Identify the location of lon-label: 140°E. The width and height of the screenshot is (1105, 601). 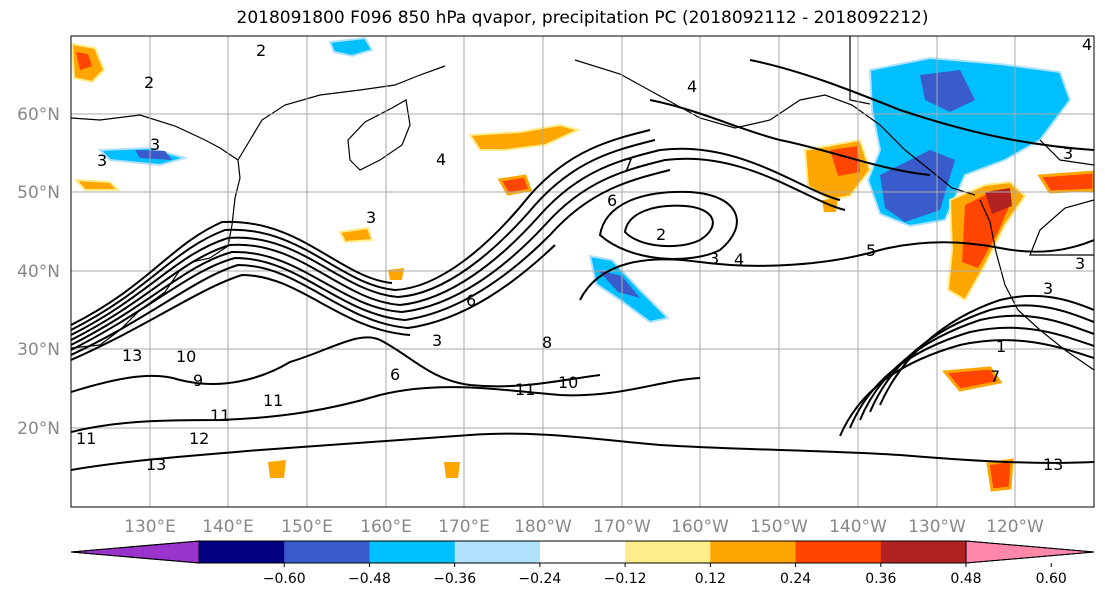
(228, 527).